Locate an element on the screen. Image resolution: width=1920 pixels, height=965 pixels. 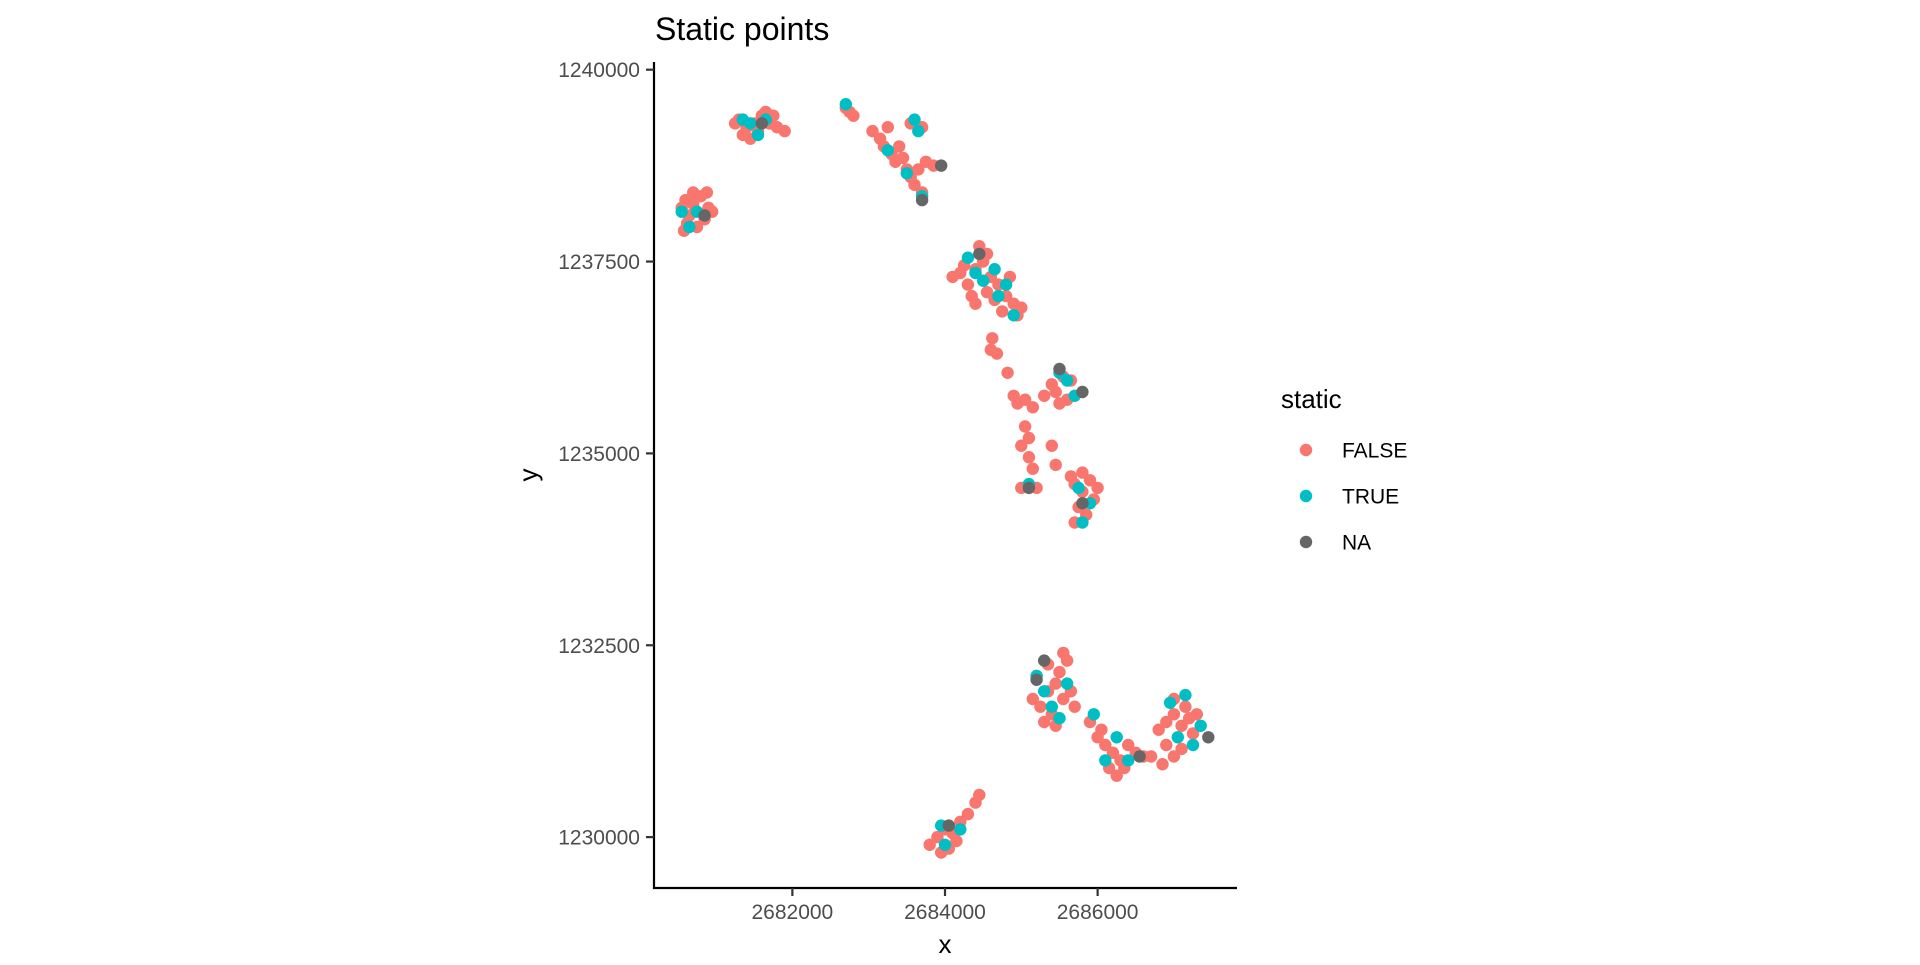
y-axis-ticks: 1230000 1232500 1235000 1237500 1240000 is located at coordinates (606, 454).